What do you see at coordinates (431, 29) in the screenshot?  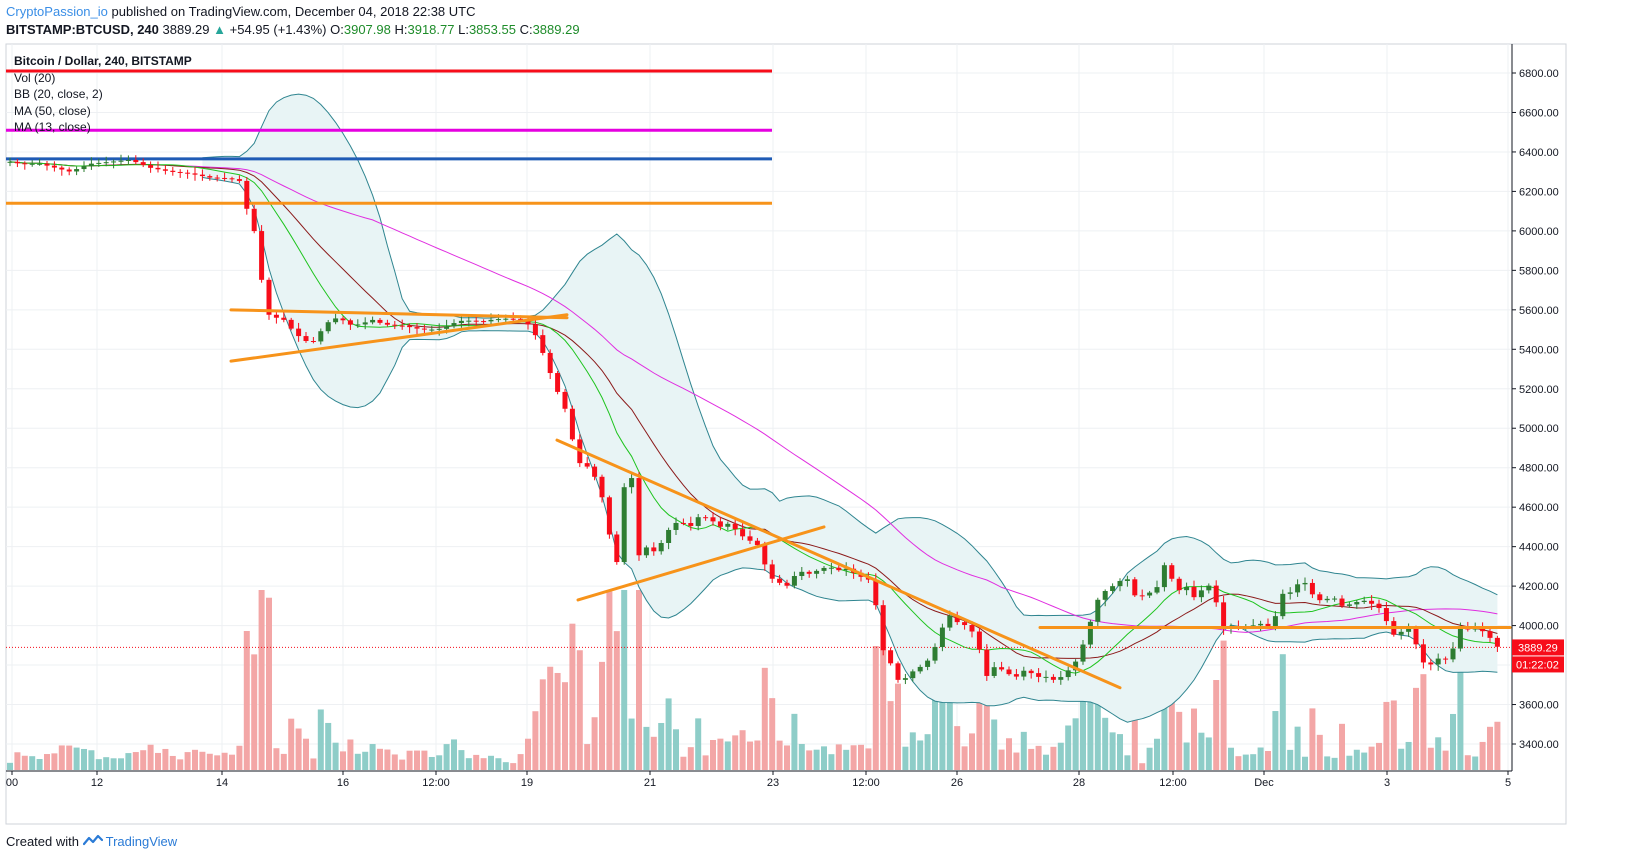 I see `high-value: 3918.77` at bounding box center [431, 29].